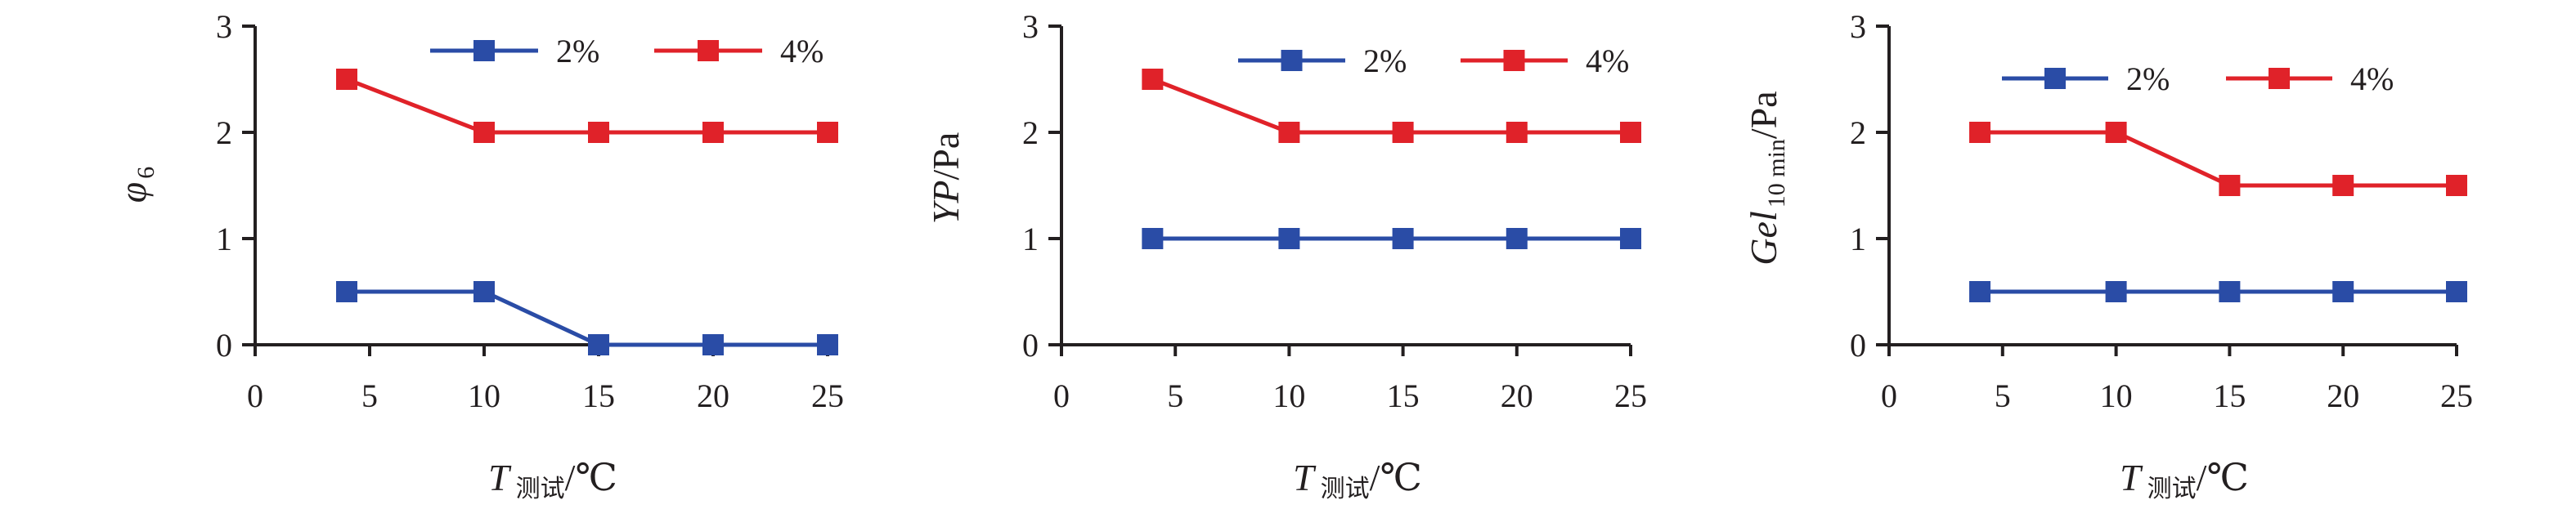 This screenshot has height=509, width=2576. Describe the element at coordinates (587, 318) in the screenshot. I see `series-line-2%` at that location.